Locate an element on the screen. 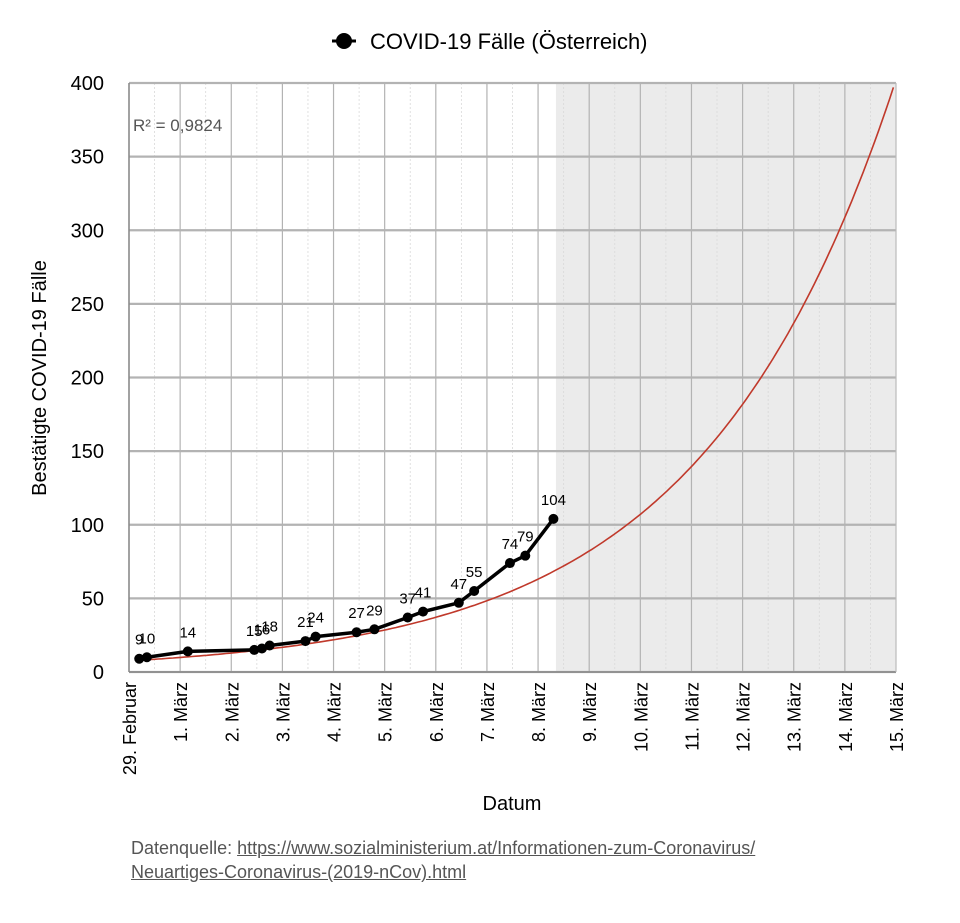  y-tick-label: 50 is located at coordinates (93, 599).